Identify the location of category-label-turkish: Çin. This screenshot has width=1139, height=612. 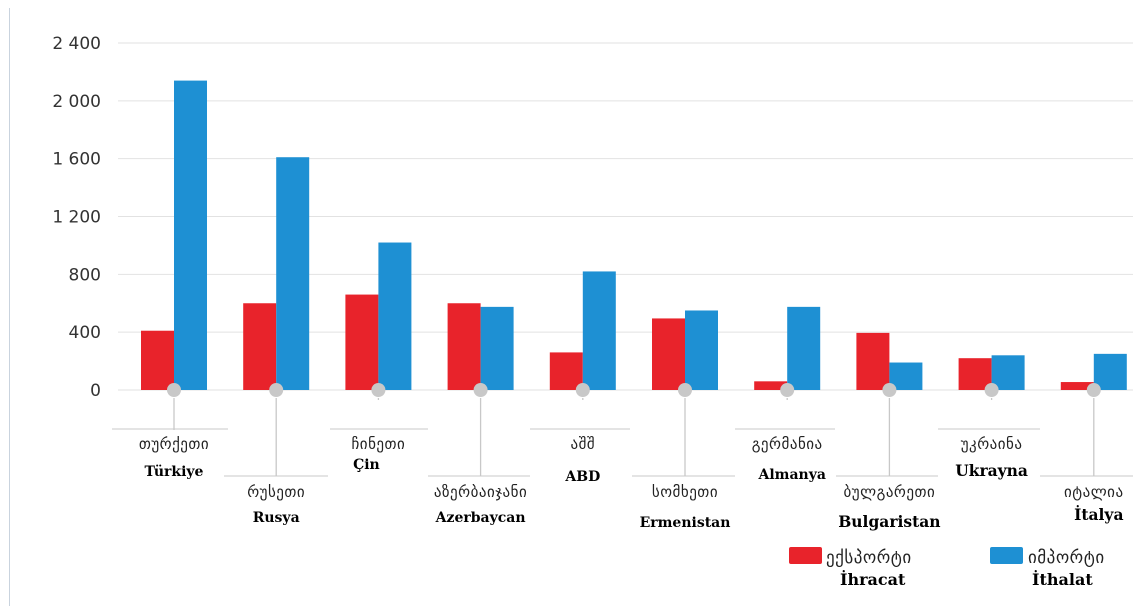
(366, 465).